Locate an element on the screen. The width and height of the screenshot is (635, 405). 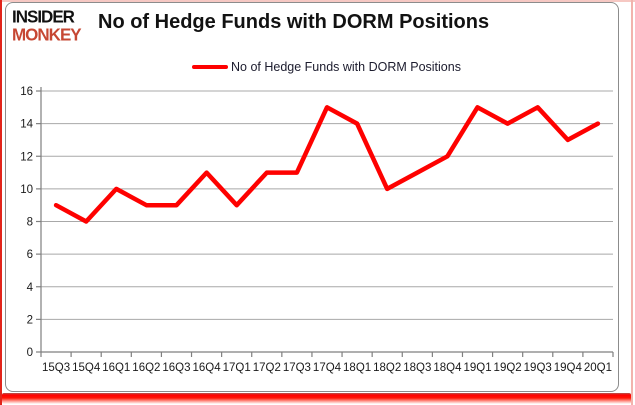
x-tick-label: 17Q3 is located at coordinates (297, 368).